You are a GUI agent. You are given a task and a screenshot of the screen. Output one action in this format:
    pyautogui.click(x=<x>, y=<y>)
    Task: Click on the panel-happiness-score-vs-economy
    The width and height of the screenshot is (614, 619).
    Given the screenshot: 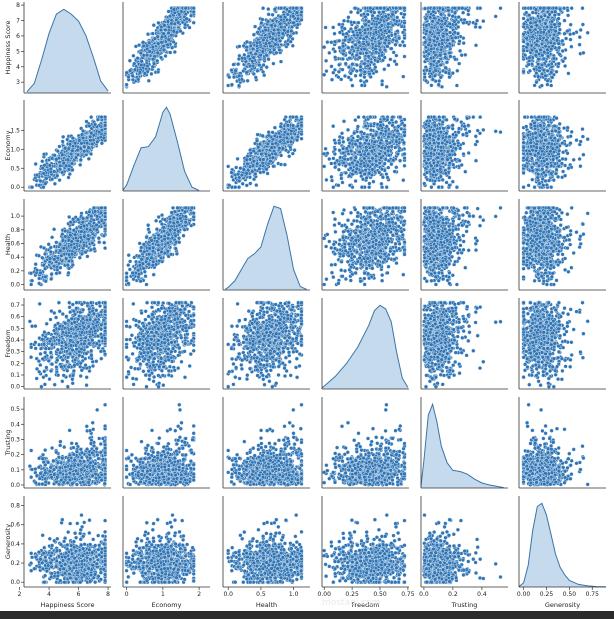 What is the action you would take?
    pyautogui.click(x=166, y=48)
    